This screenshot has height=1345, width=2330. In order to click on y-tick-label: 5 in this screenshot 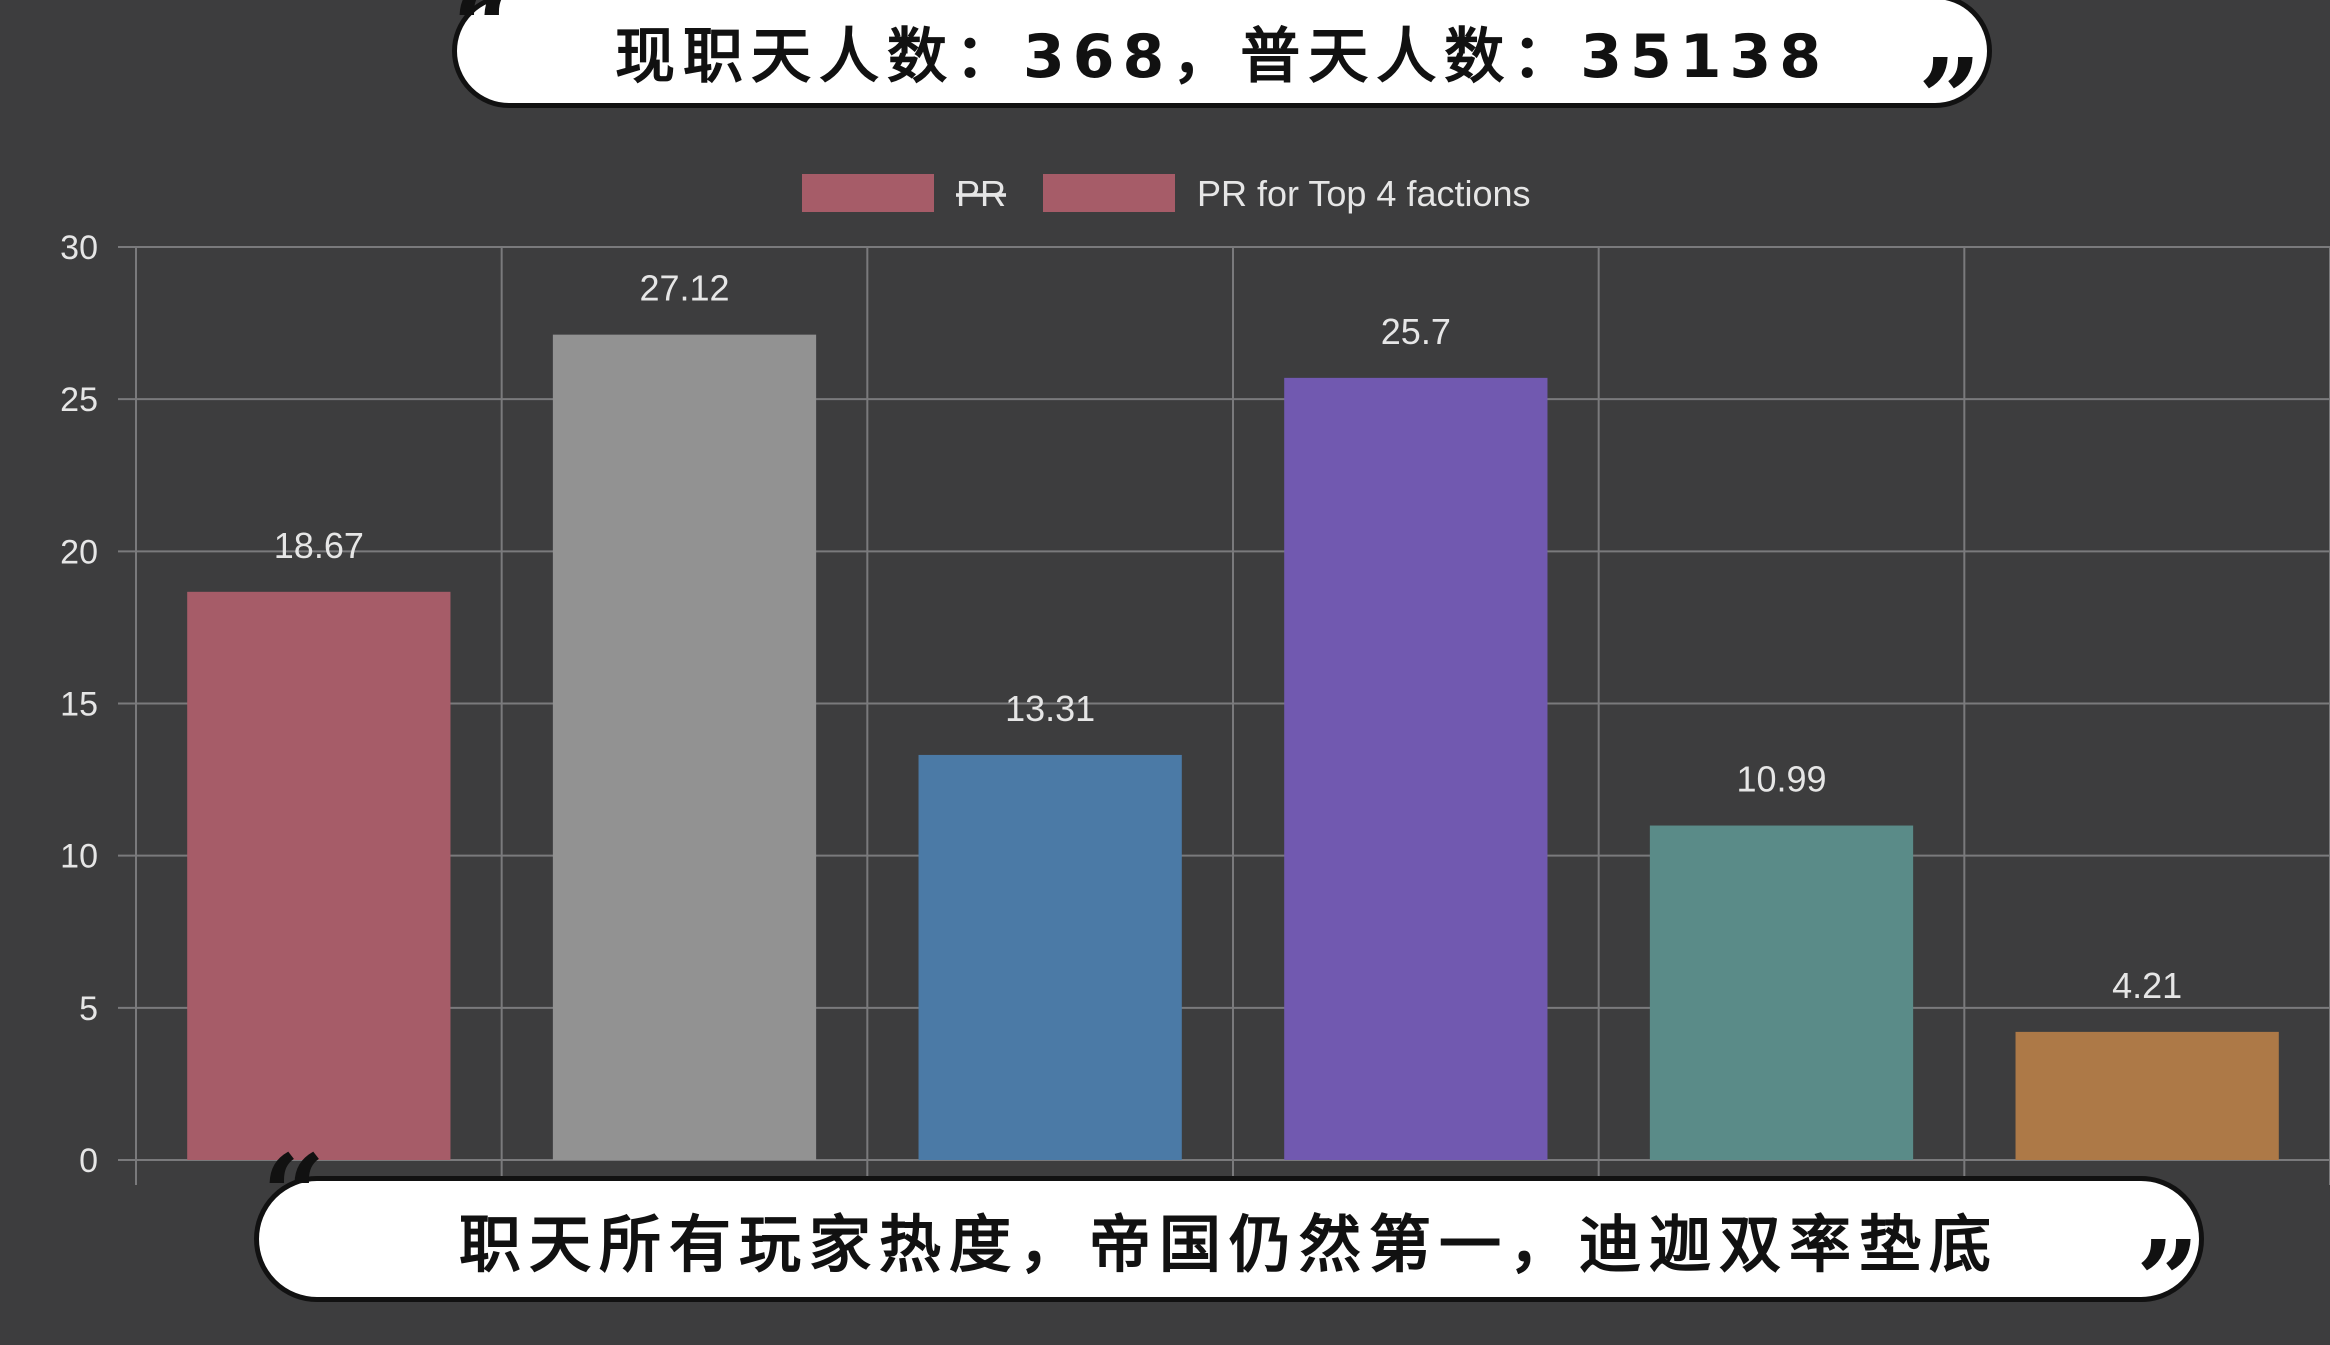, I will do `click(88, 1009)`.